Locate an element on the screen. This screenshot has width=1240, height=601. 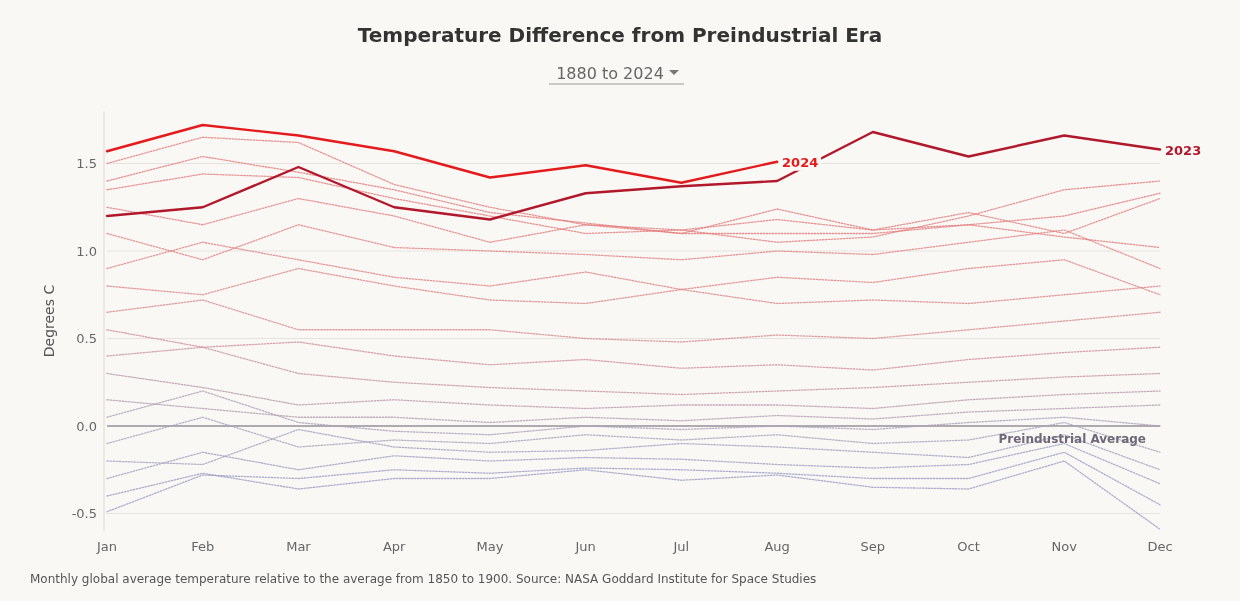
x-tick-label: Jul is located at coordinates (681, 546).